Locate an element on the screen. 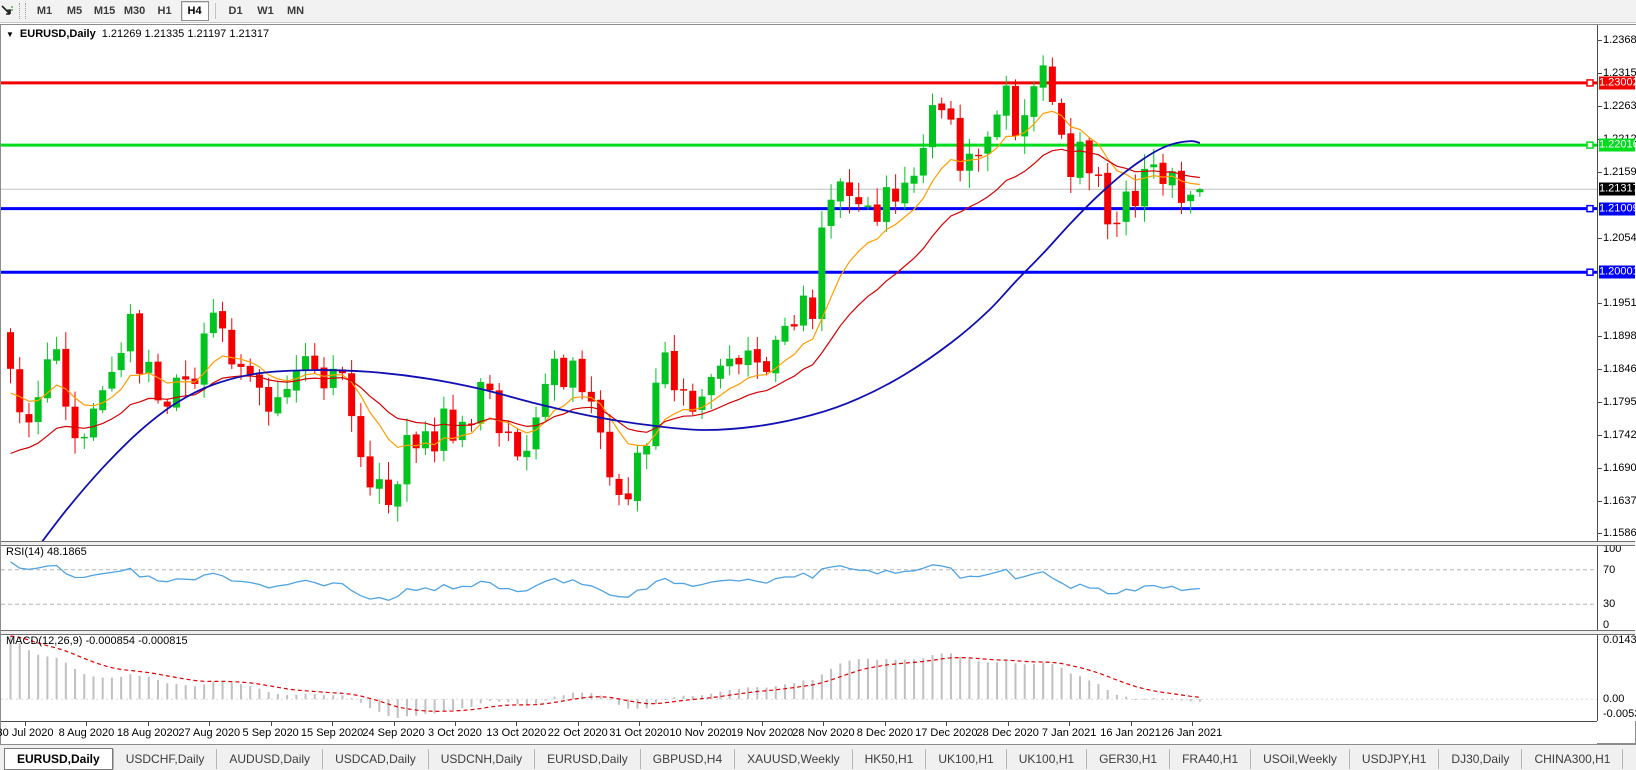 This screenshot has height=770, width=1636. chart-tab-usdcnh-daily: USDCNH,Daily is located at coordinates (480, 758).